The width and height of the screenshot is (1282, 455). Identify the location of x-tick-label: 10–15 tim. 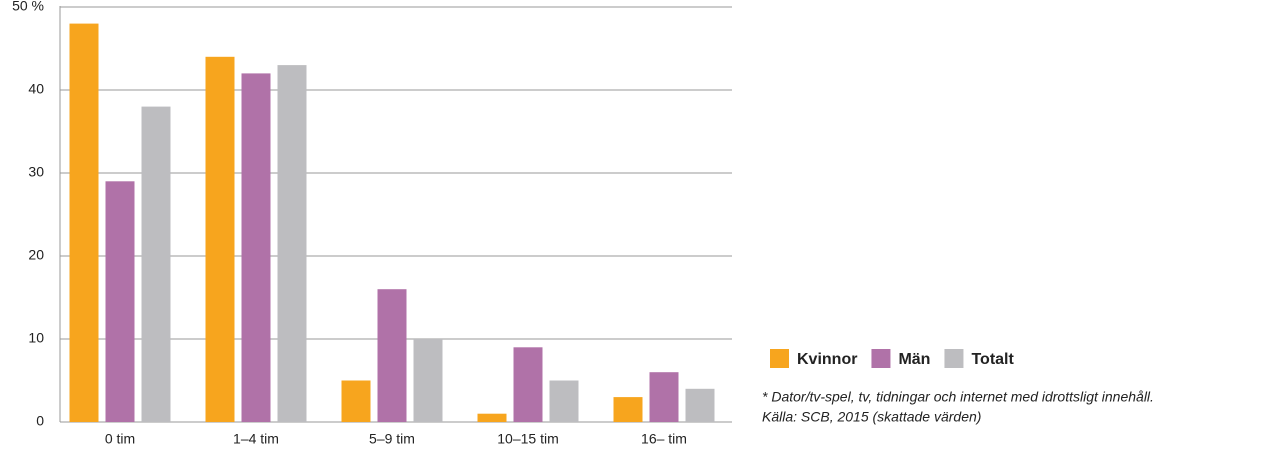
(527, 439).